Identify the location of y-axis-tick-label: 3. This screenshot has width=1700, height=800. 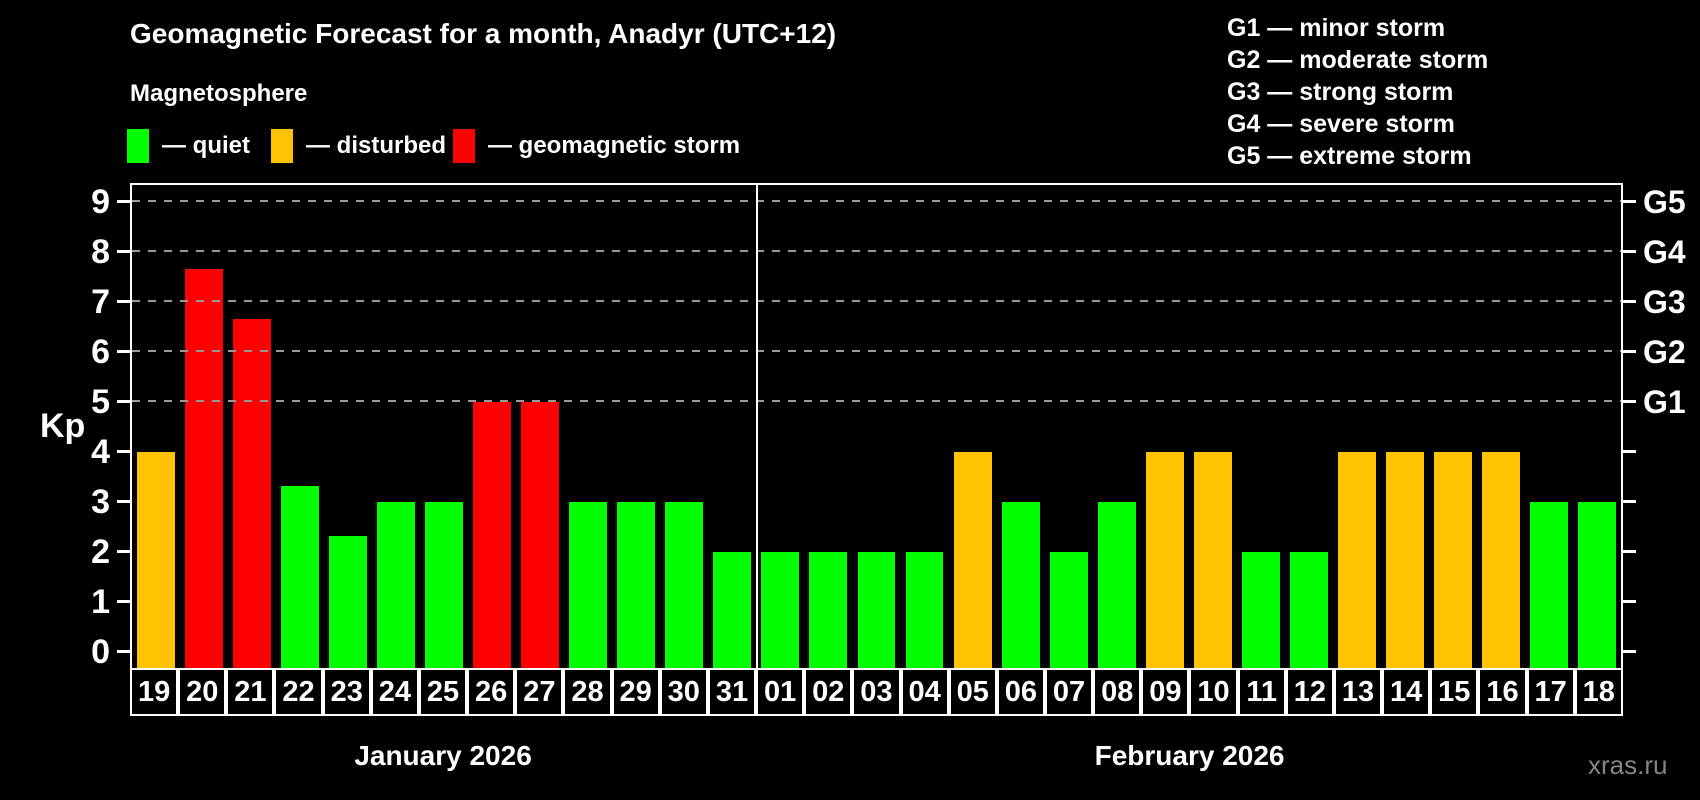
(100, 502).